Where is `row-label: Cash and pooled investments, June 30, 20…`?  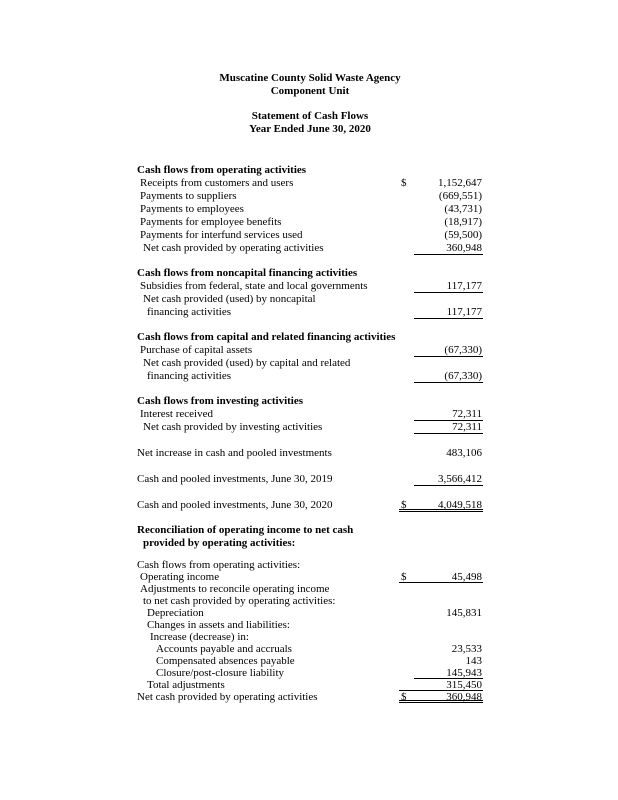 row-label: Cash and pooled investments, June 30, 20… is located at coordinates (235, 479).